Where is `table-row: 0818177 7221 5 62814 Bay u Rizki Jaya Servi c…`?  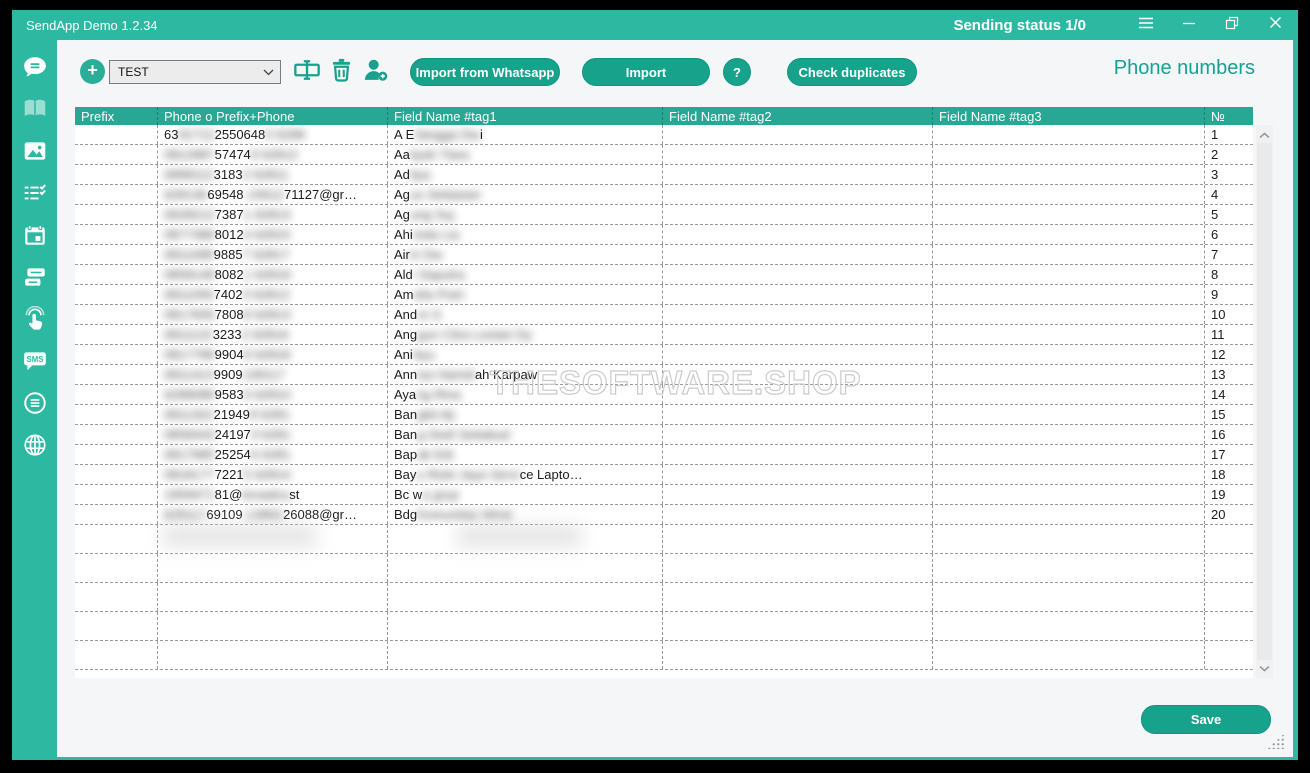 table-row: 0818177 7221 5 62814 Bay u Rizki Jaya Servi c… is located at coordinates (664, 475).